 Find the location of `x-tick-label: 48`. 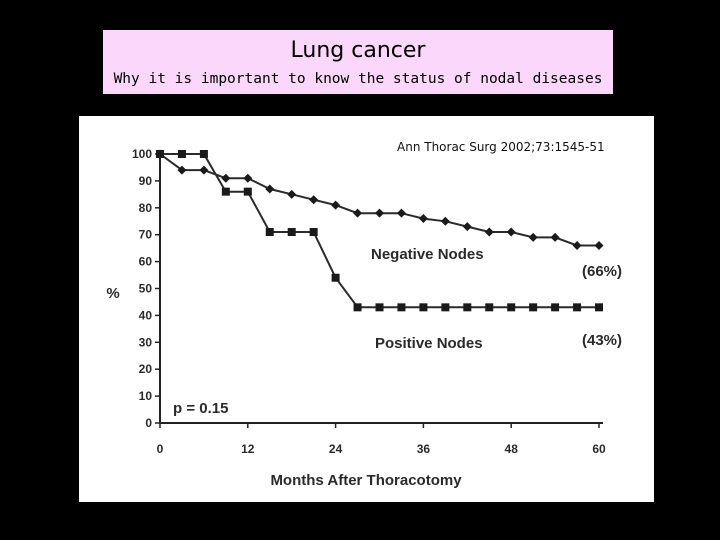

x-tick-label: 48 is located at coordinates (512, 449).